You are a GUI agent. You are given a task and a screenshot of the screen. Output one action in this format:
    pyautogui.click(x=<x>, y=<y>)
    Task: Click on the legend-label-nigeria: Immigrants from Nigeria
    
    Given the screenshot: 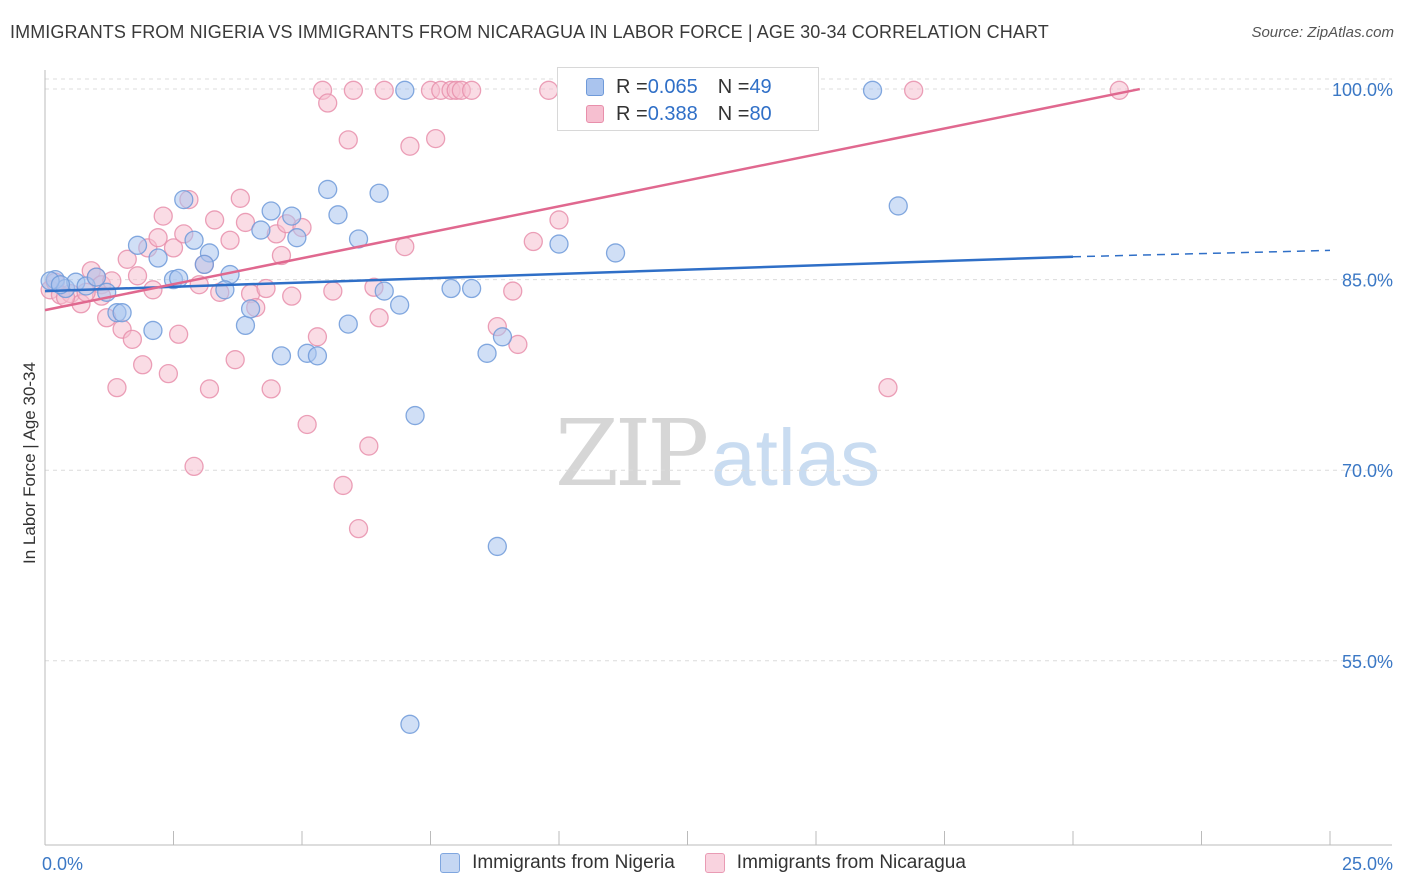 What is the action you would take?
    pyautogui.click(x=573, y=862)
    